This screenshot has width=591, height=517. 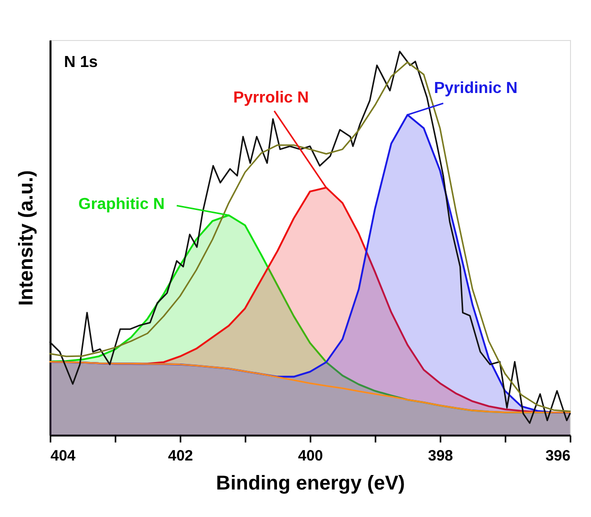 What do you see at coordinates (63, 456) in the screenshot?
I see `x-tick-label: 404` at bounding box center [63, 456].